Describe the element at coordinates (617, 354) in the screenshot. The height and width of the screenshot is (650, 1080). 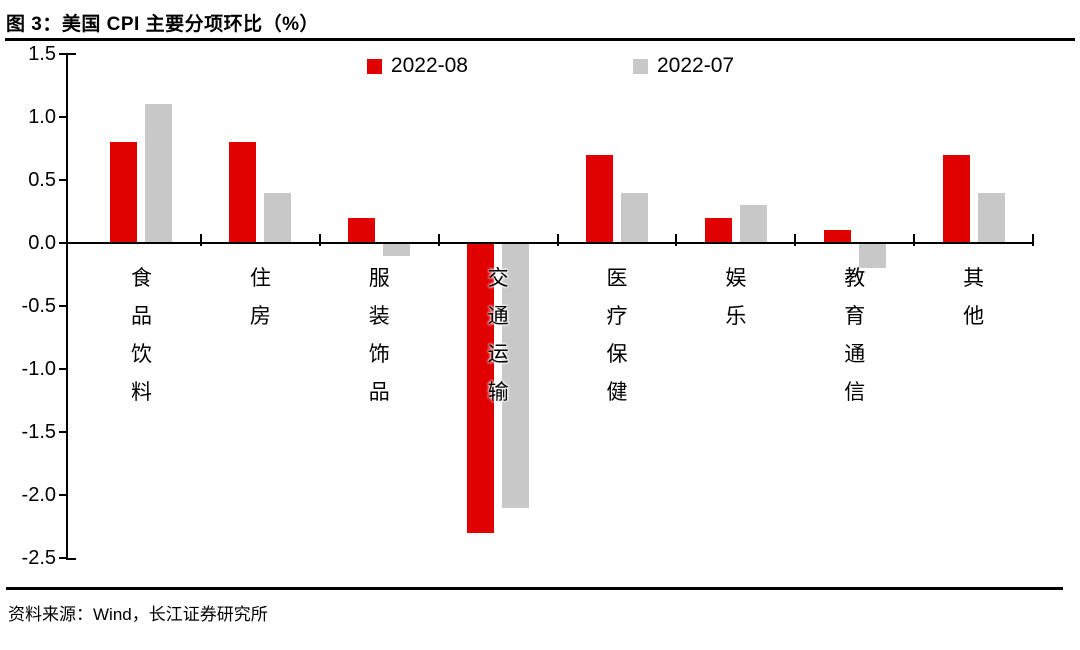
I see `category-label-char: 保` at that location.